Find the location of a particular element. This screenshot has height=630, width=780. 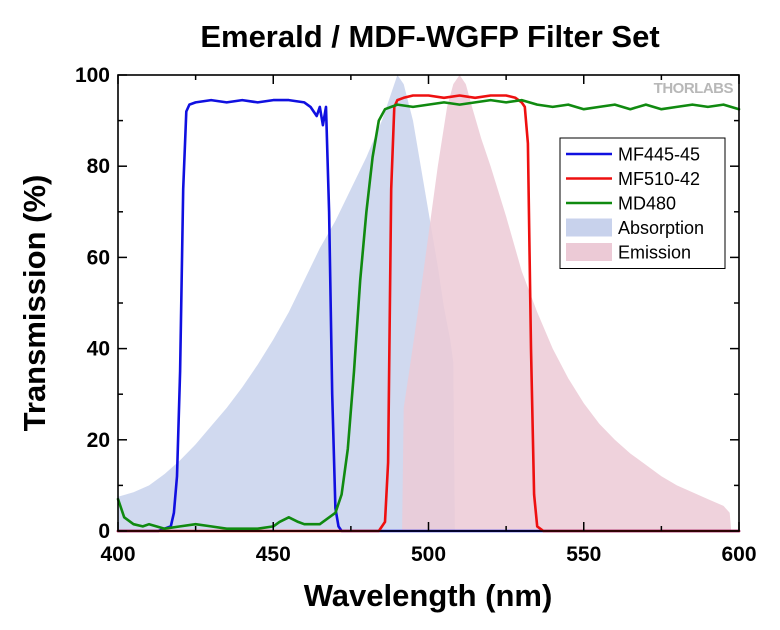

y-tick-label: 0 is located at coordinates (104, 531).